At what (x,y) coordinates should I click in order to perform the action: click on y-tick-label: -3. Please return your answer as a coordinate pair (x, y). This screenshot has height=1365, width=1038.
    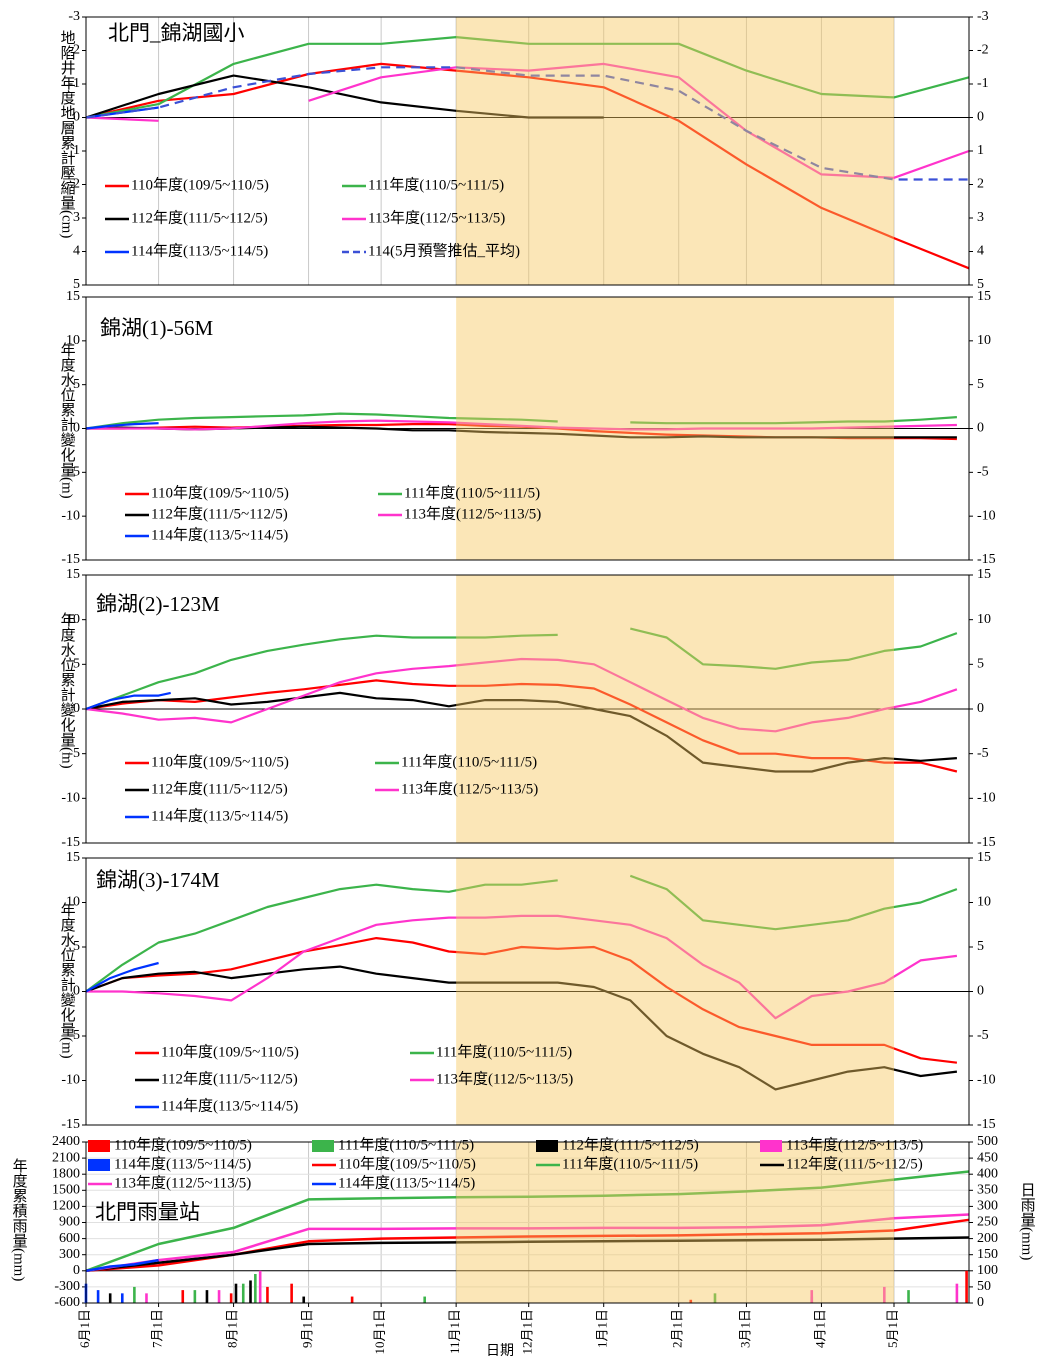
    Looking at the image, I should click on (74, 16).